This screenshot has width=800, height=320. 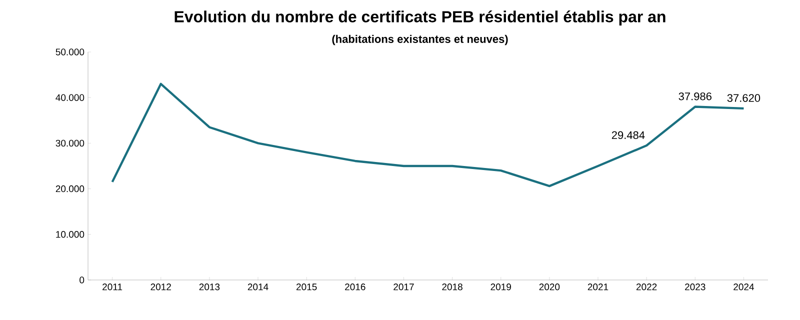 I want to click on x-tick-label: 2021, so click(x=598, y=287).